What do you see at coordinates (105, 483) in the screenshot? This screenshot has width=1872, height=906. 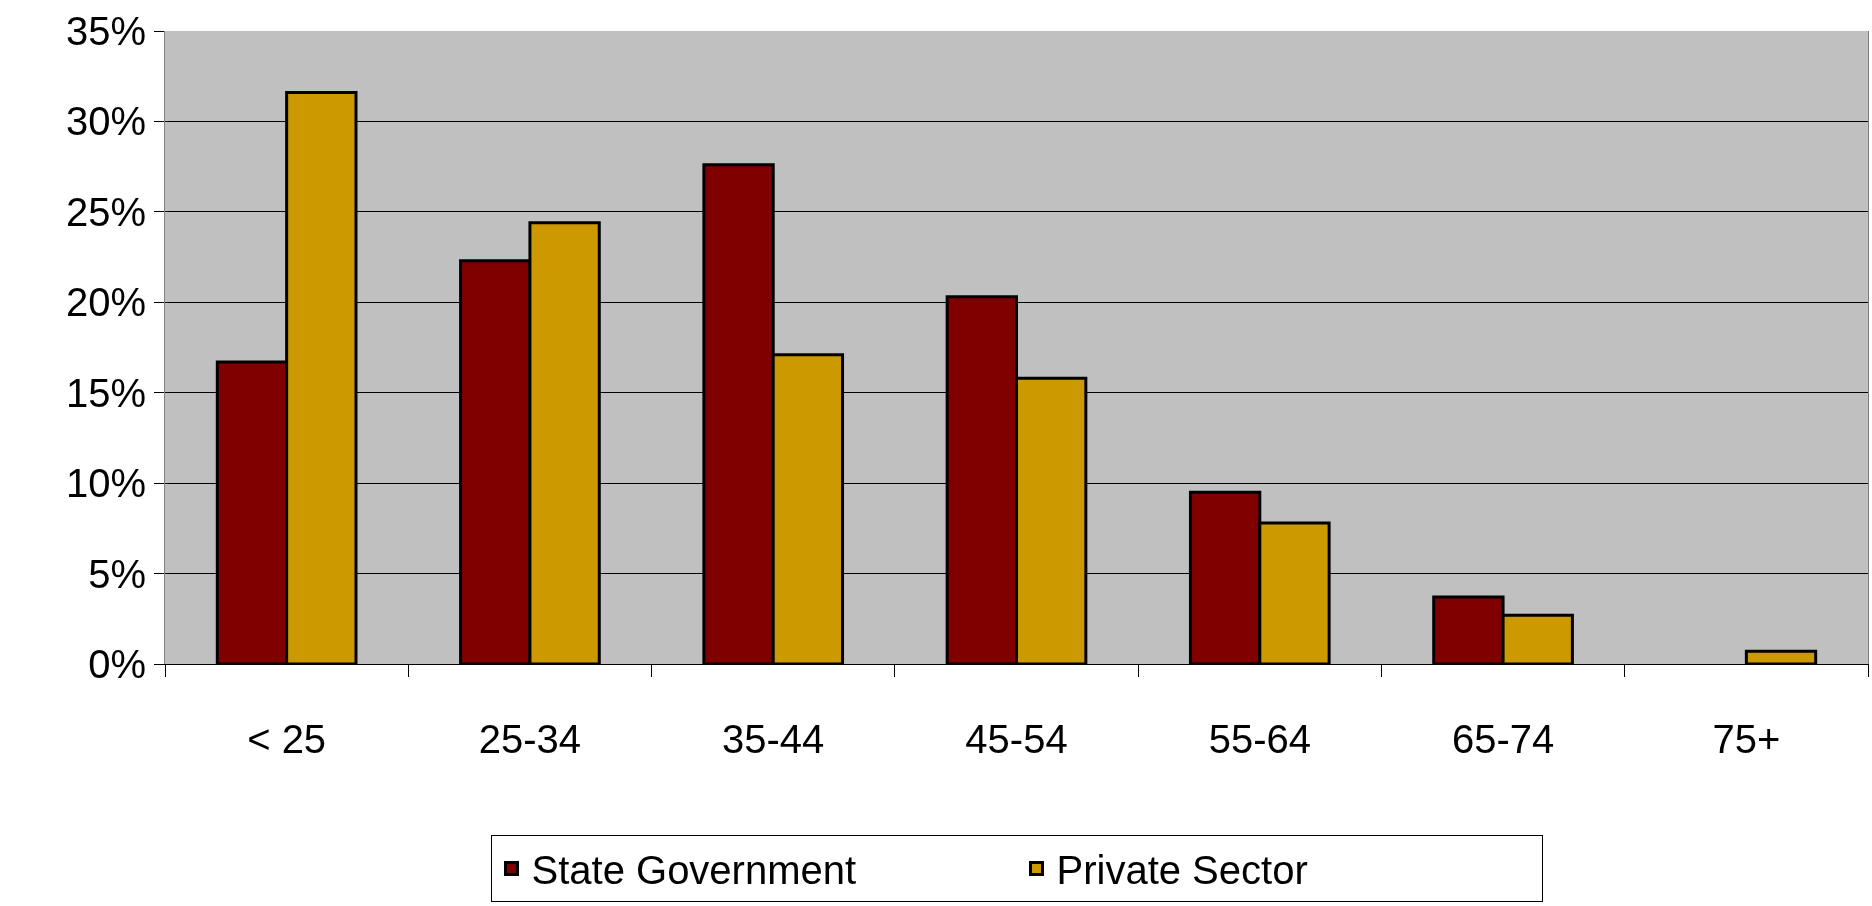 I see `y-tick-label: 10%` at bounding box center [105, 483].